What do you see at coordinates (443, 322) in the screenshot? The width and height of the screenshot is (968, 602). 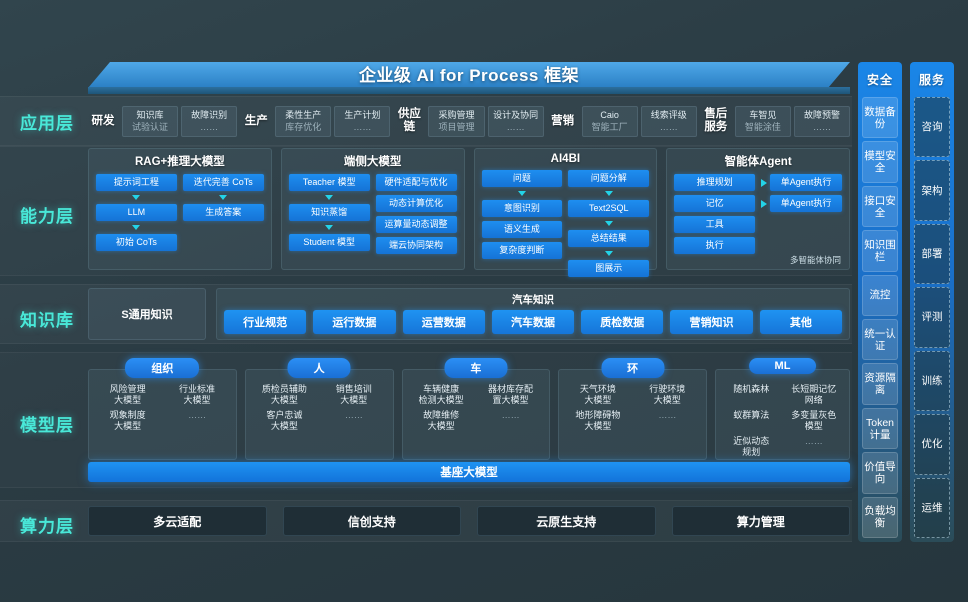 I see `knowledge-chip: 运营数据` at bounding box center [443, 322].